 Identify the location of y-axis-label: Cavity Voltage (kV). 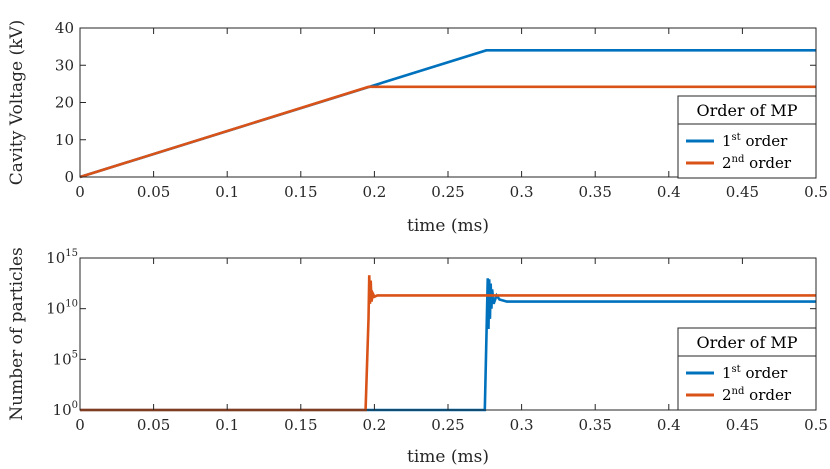
(17, 103).